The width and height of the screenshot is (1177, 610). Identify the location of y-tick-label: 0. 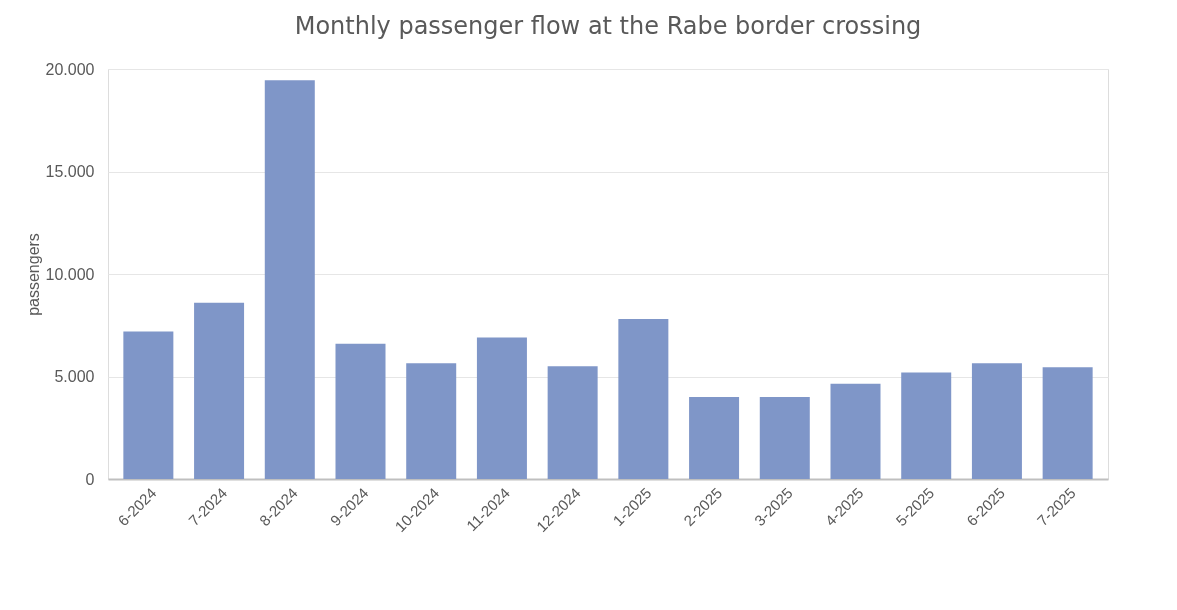
(90, 479).